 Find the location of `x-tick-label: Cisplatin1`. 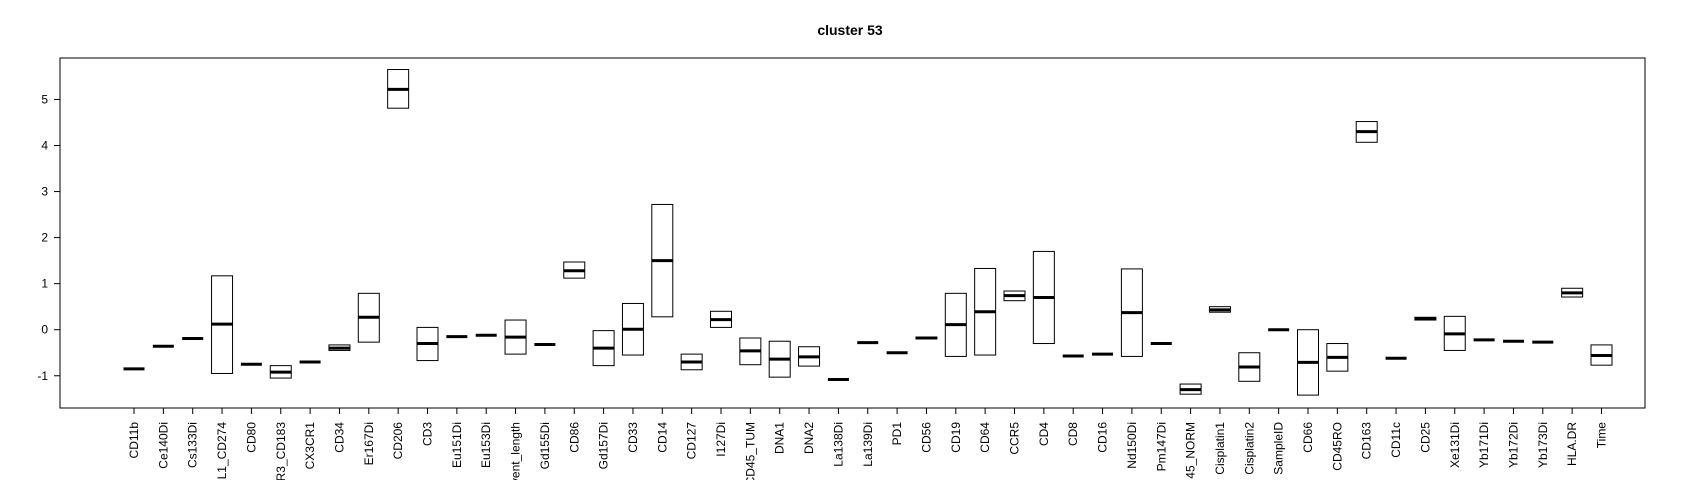

x-tick-label: Cisplatin1 is located at coordinates (1220, 448).